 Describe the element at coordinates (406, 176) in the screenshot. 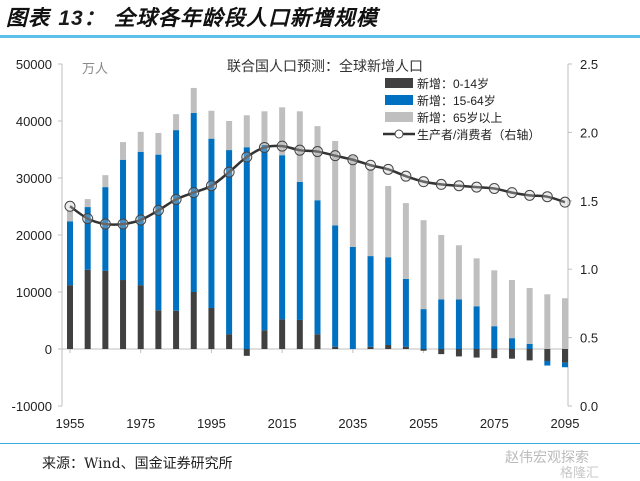

I see `ratio-point-2050` at that location.